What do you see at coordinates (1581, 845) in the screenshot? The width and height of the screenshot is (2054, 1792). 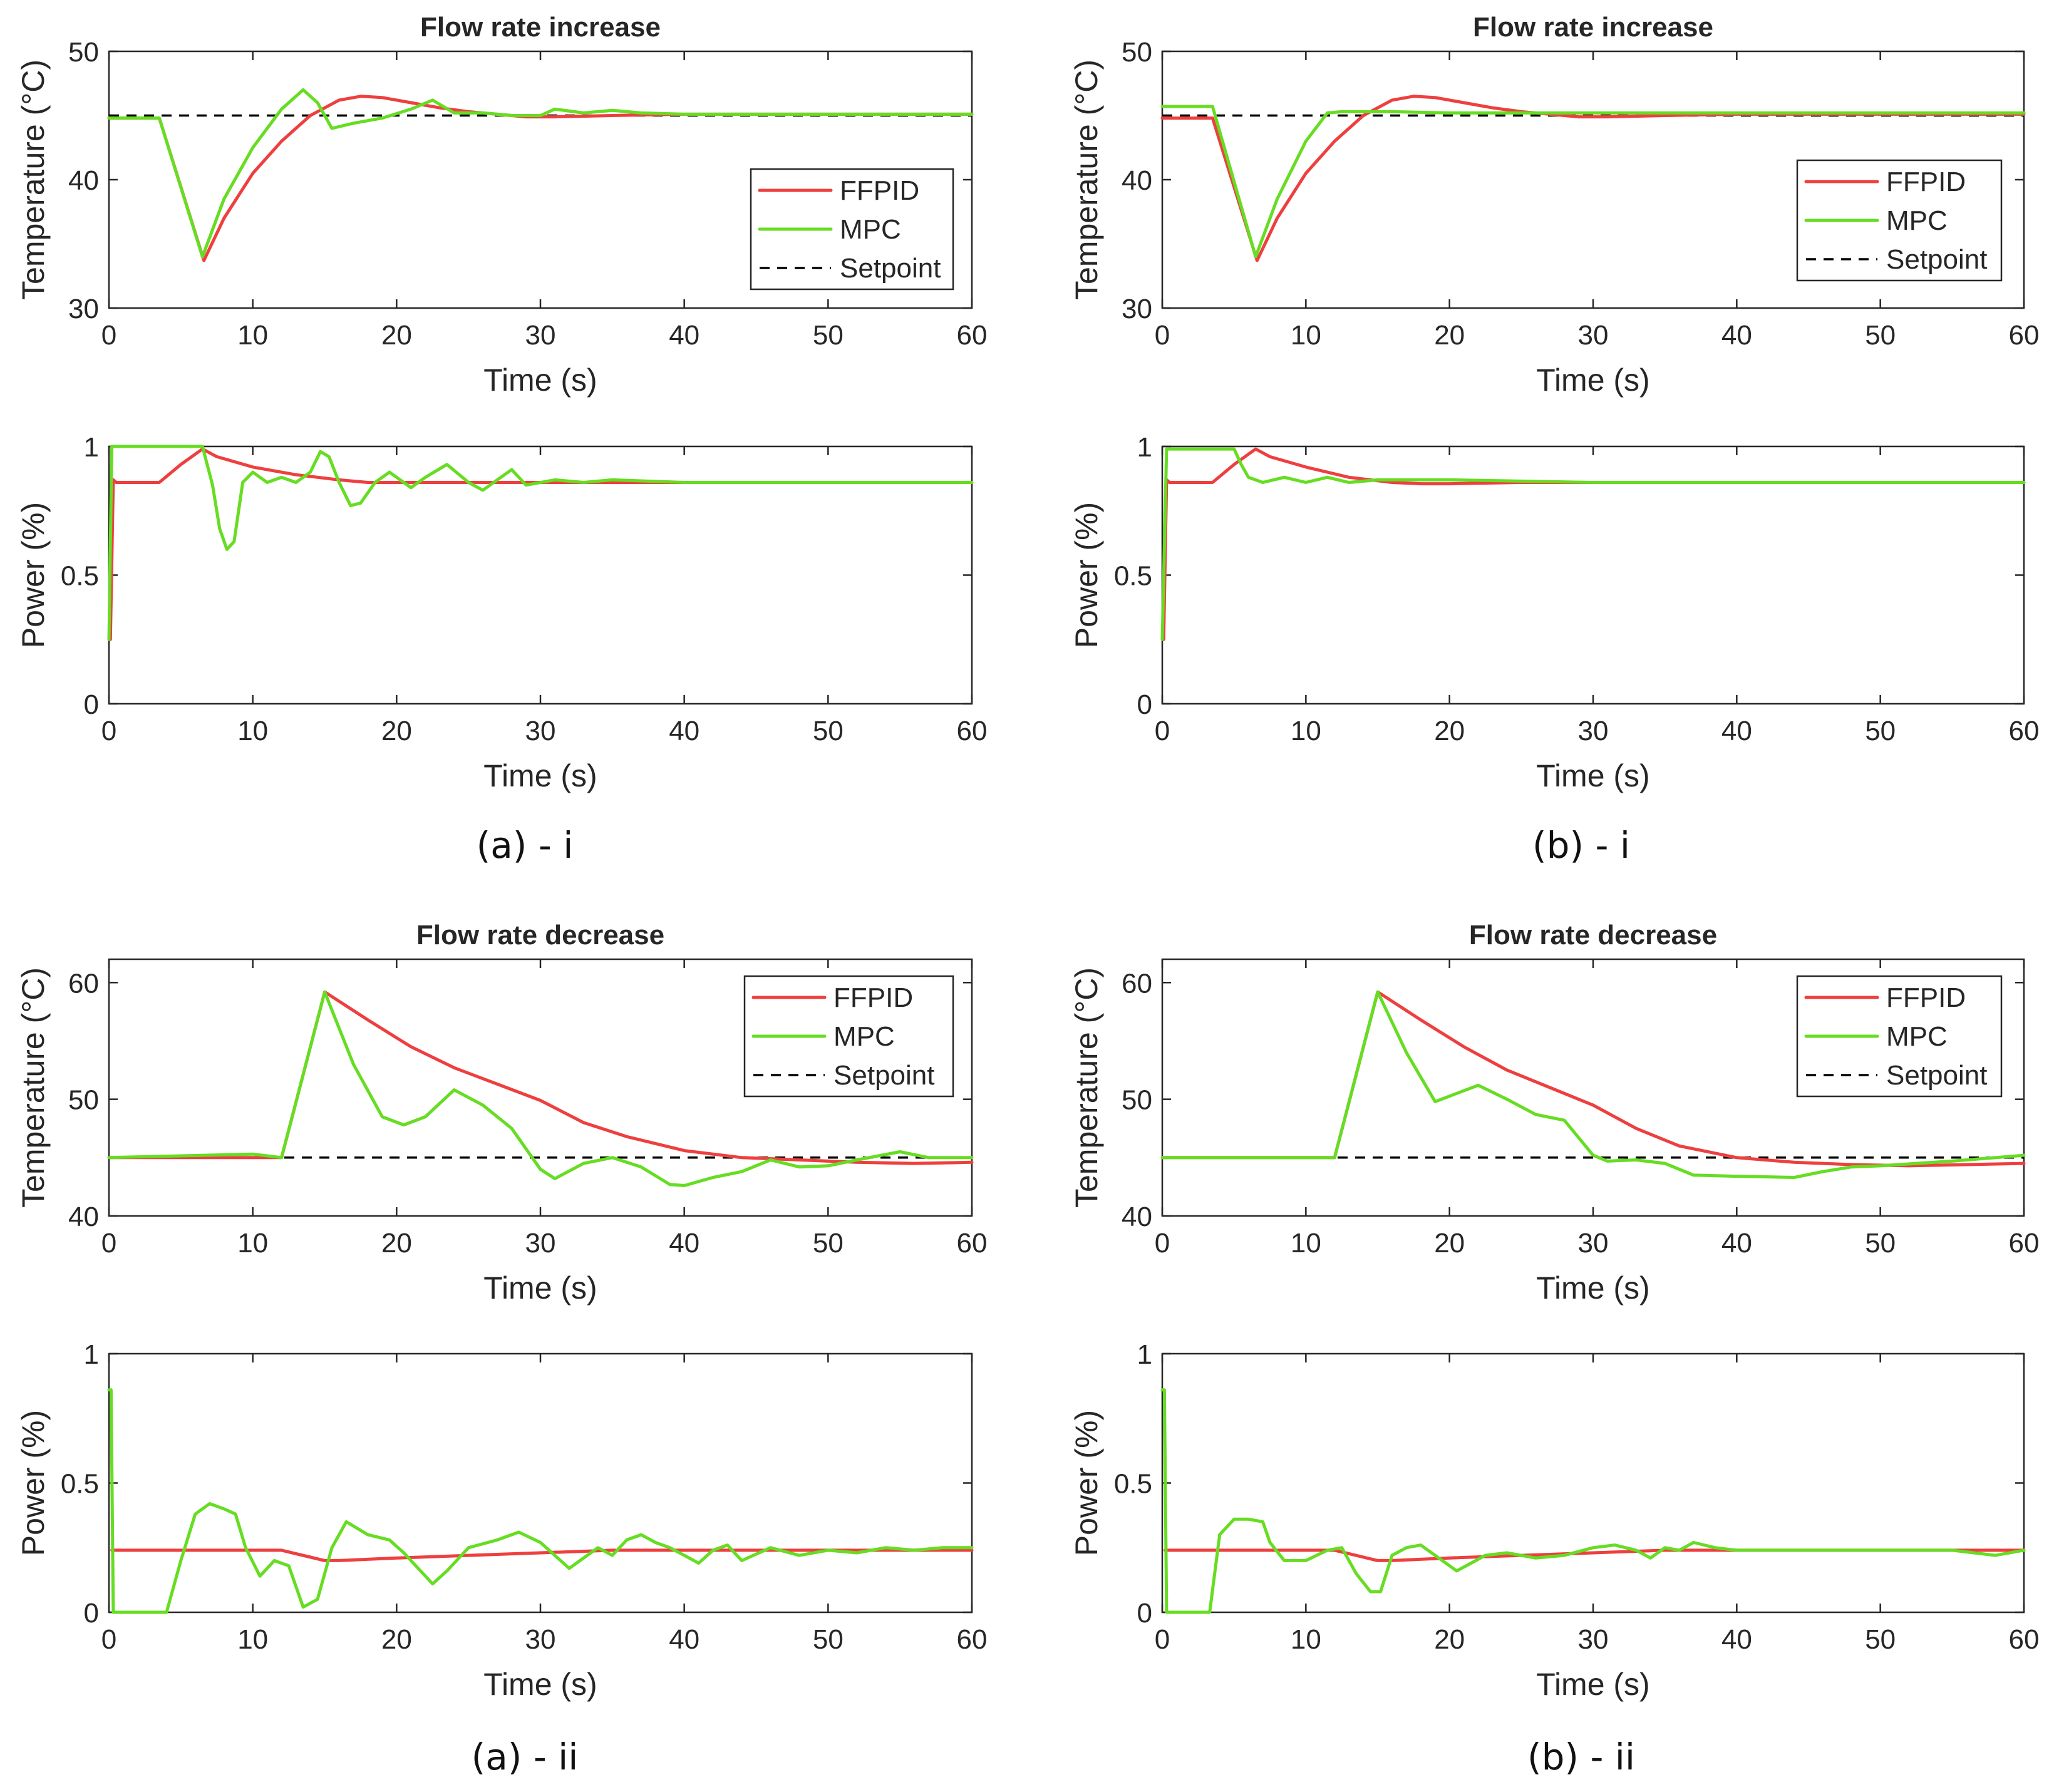 I see `caption-b-i: (b) - i` at bounding box center [1581, 845].